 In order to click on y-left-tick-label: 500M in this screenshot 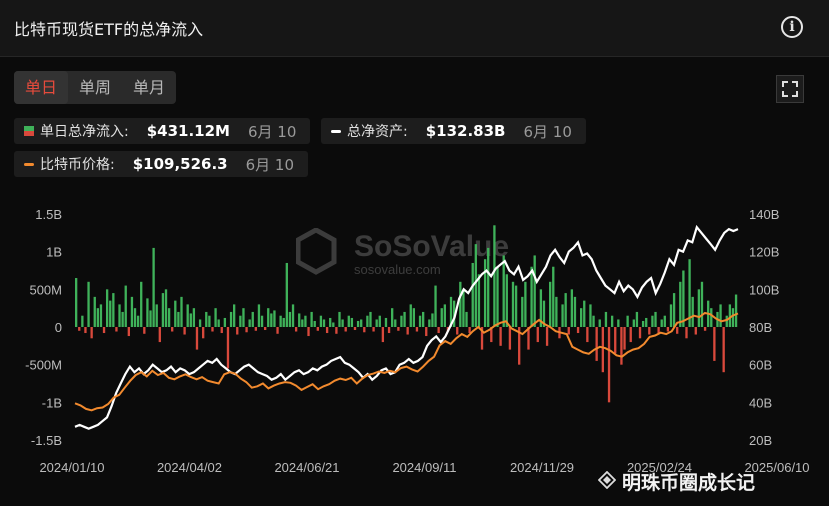, I will do `click(45, 289)`.